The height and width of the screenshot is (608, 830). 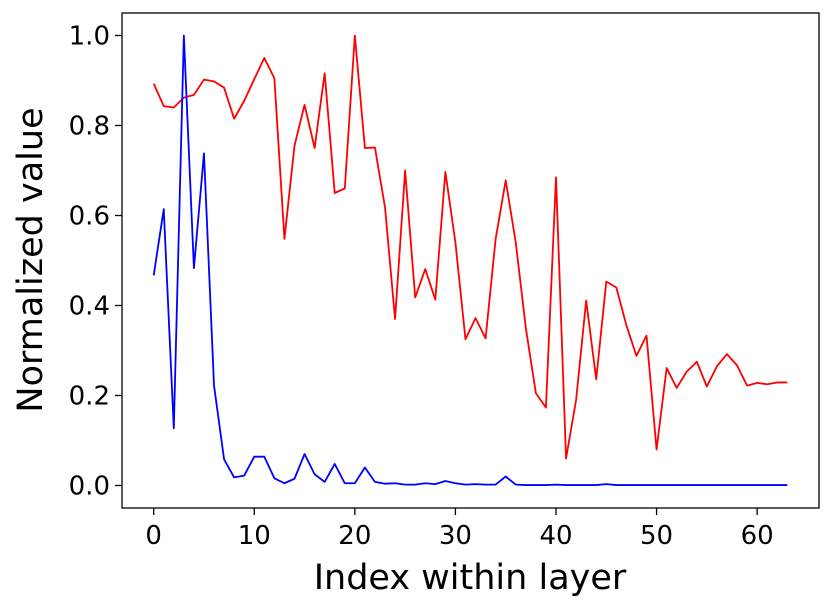 I want to click on x-axis: 0 10 20 30 40 50 60, so click(x=459, y=529).